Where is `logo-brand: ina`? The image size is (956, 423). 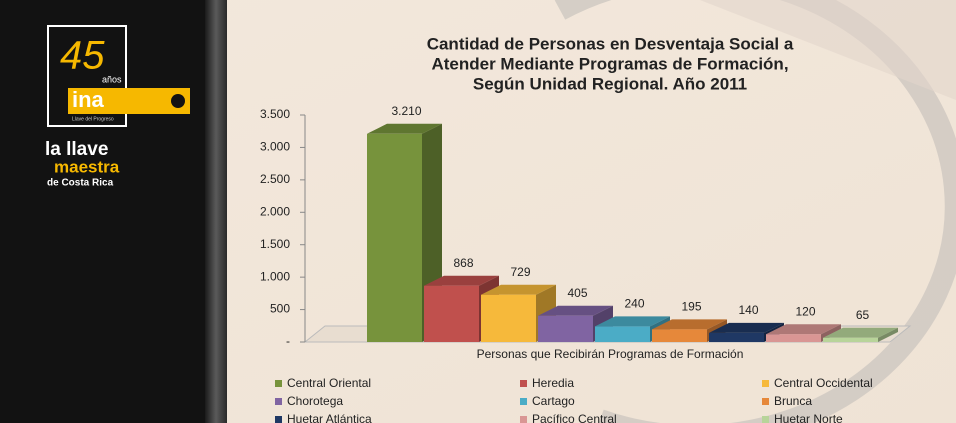 logo-brand: ina is located at coordinates (88, 99).